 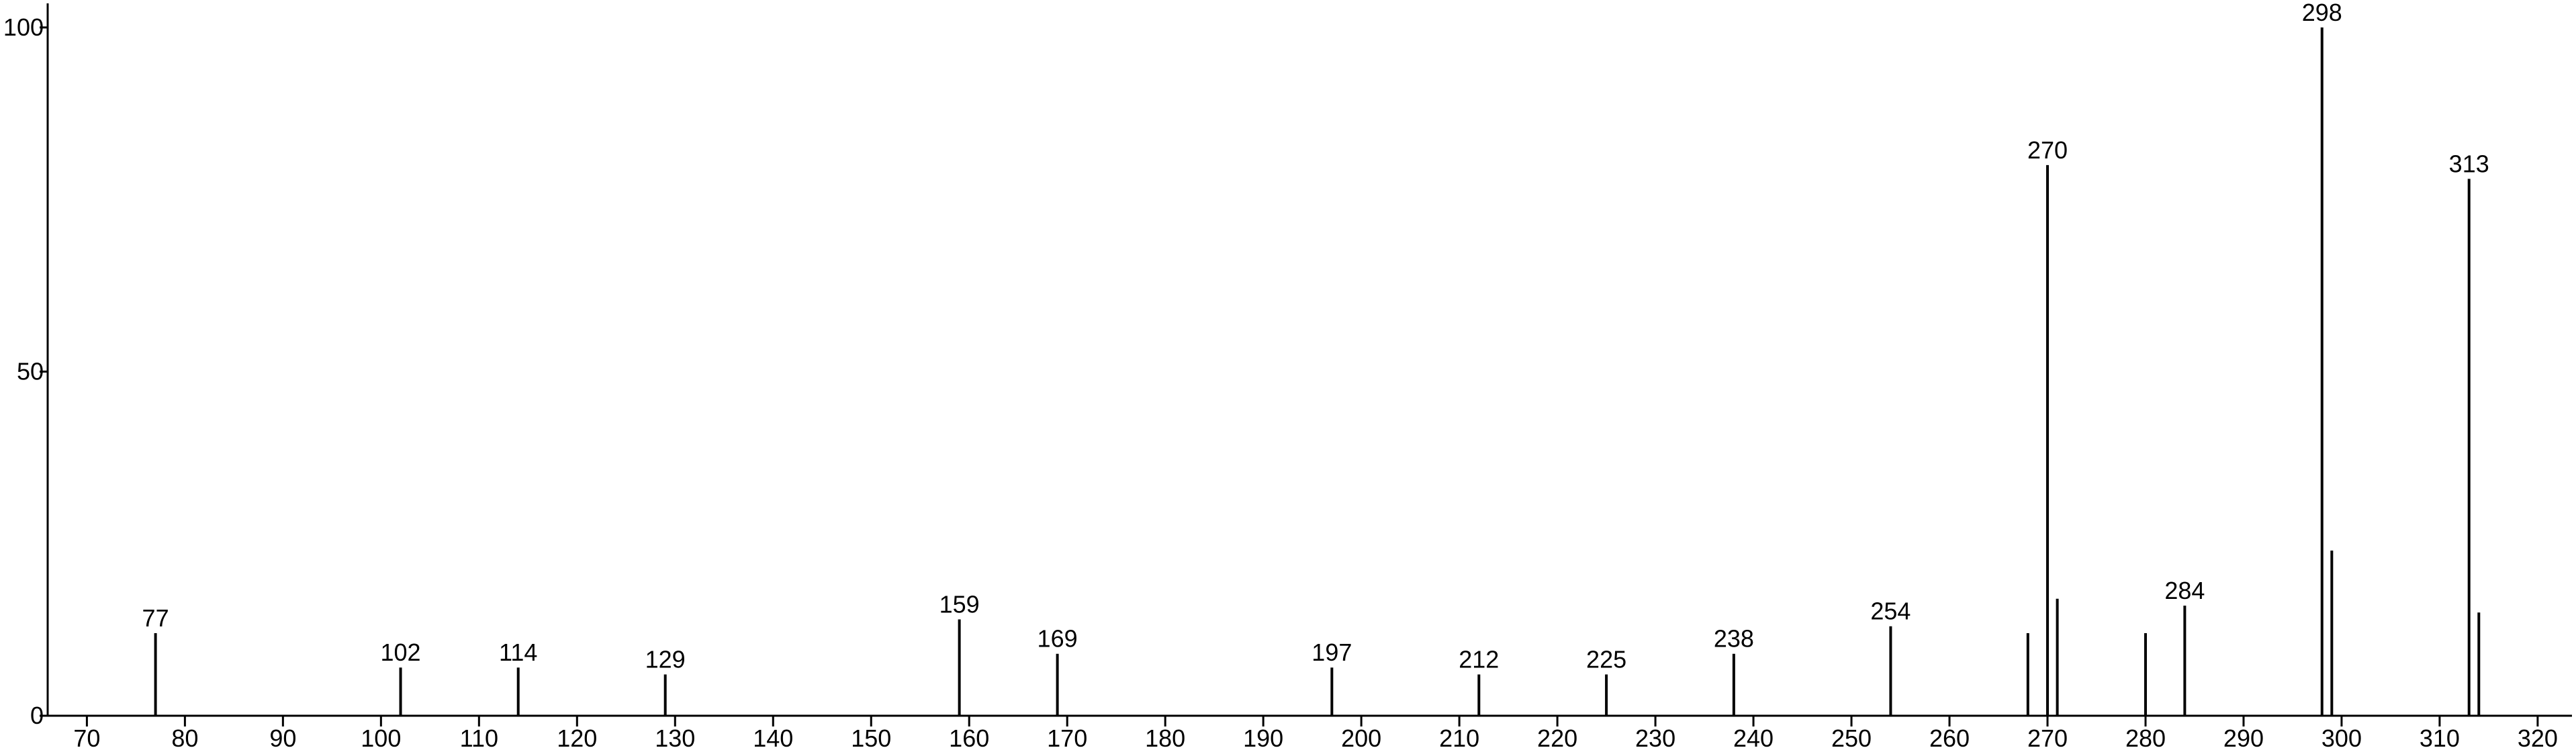 What do you see at coordinates (1734, 639) in the screenshot?
I see `peak-label: 238` at bounding box center [1734, 639].